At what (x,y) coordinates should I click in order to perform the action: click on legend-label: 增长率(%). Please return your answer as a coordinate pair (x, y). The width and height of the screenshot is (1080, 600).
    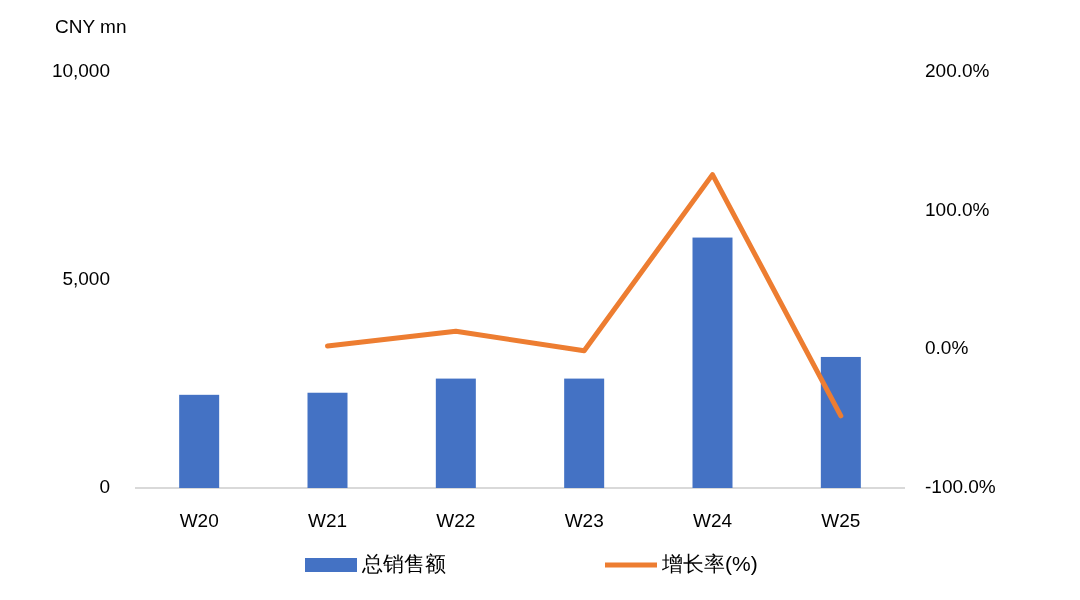
    Looking at the image, I should click on (709, 563).